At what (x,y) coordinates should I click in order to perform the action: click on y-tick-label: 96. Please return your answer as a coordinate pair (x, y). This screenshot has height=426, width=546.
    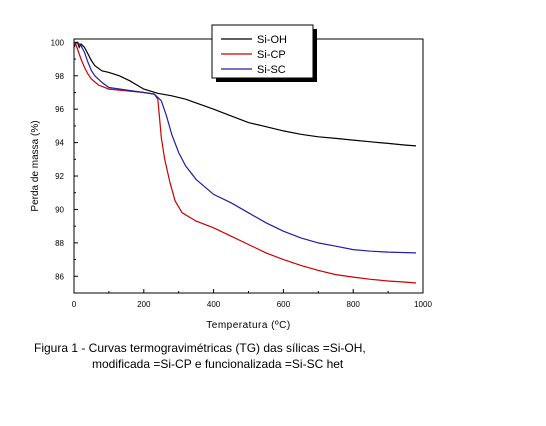
    Looking at the image, I should click on (59, 109).